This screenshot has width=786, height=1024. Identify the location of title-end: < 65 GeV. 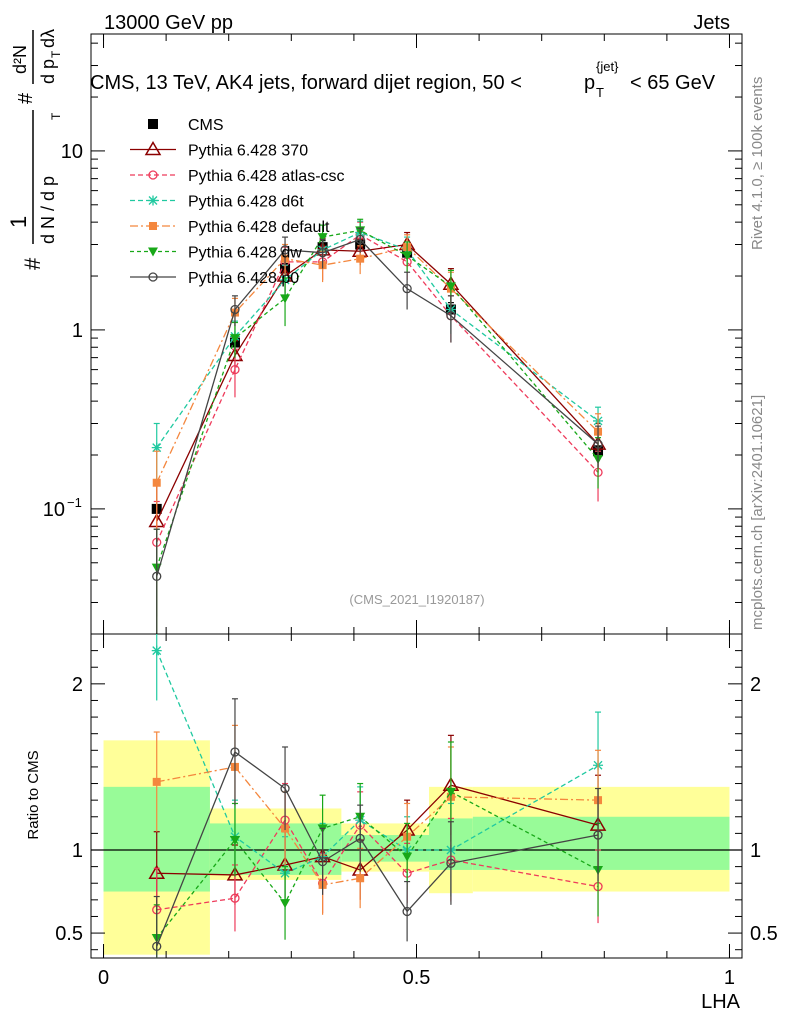
(673, 83).